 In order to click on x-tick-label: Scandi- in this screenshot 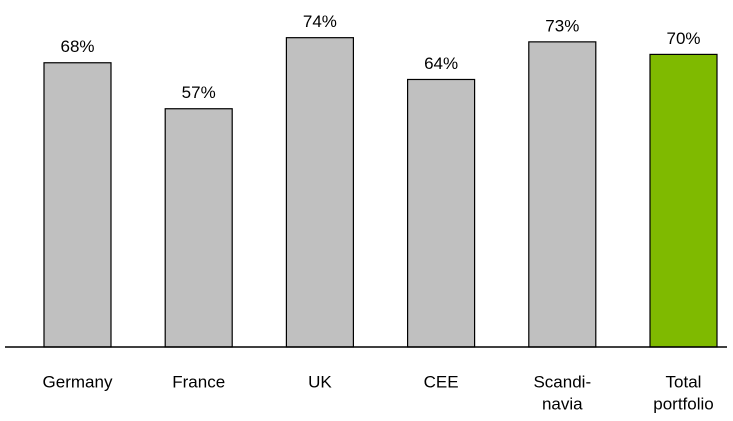, I will do `click(562, 381)`.